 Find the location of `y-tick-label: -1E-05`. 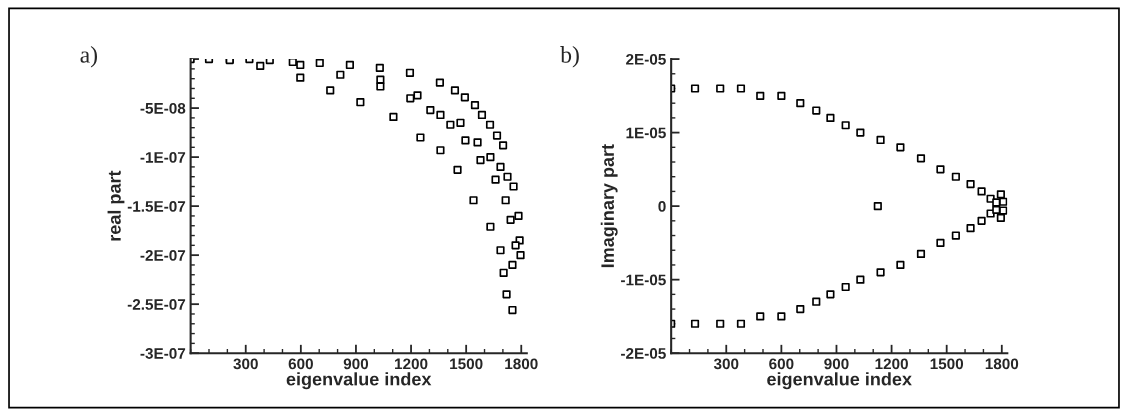

y-tick-label: -1E-05 is located at coordinates (643, 280).